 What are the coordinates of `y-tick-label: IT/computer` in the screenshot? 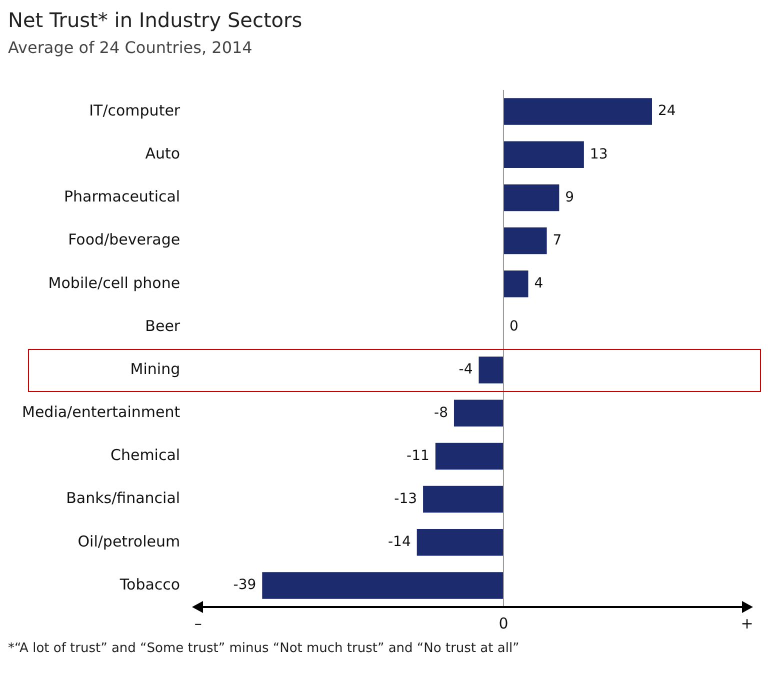 It's located at (135, 110).